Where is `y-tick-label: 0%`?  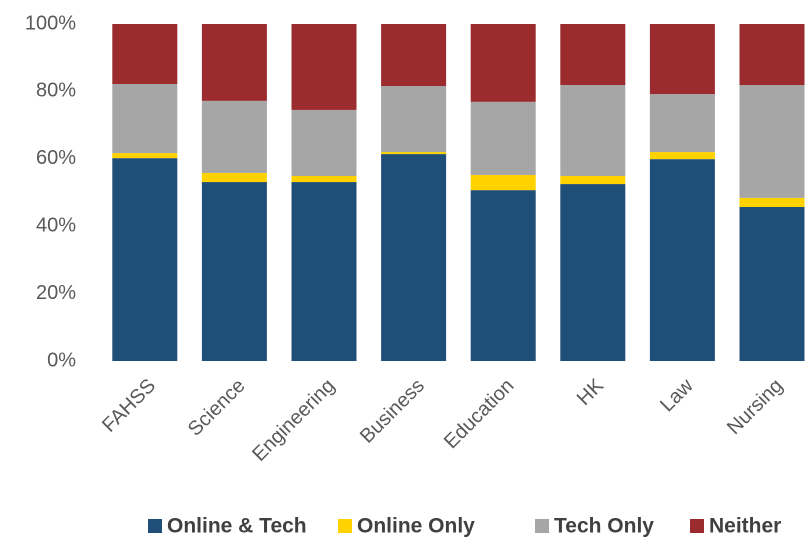
y-tick-label: 0% is located at coordinates (61, 360).